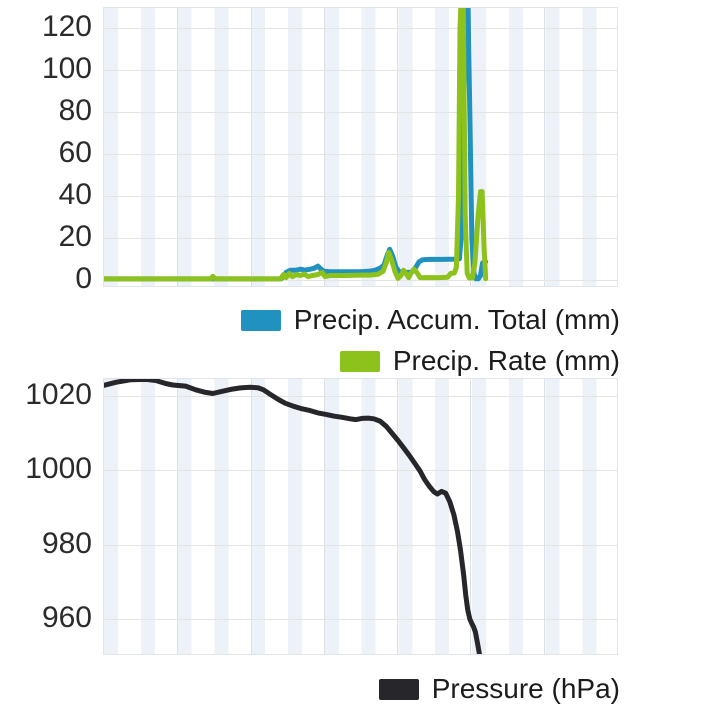  I want to click on precip-rate-label: Precip. Rate (mm), so click(506, 361).